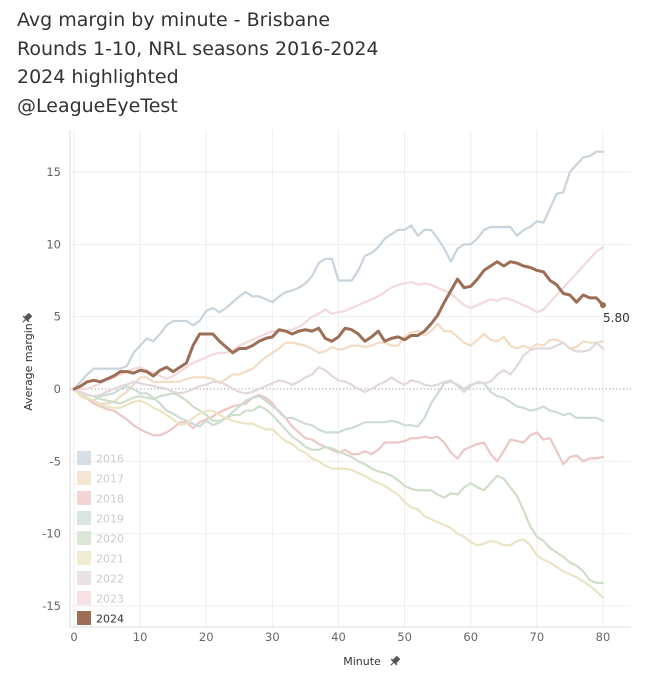 The height and width of the screenshot is (696, 659). What do you see at coordinates (51, 534) in the screenshot?
I see `y-tick-label: -10` at bounding box center [51, 534].